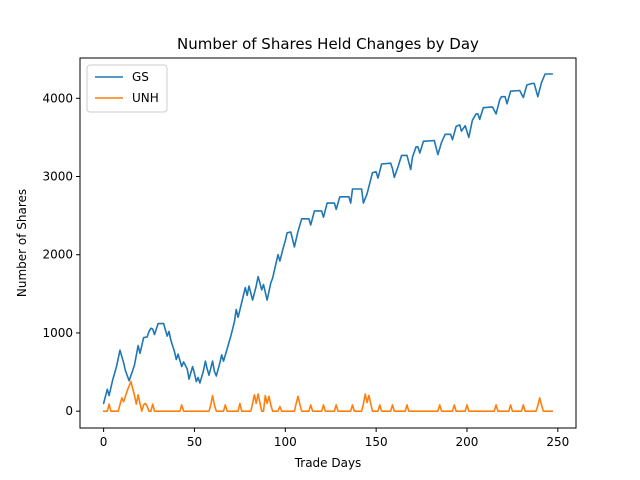 The width and height of the screenshot is (640, 480). I want to click on x-tick-label: 50, so click(194, 442).